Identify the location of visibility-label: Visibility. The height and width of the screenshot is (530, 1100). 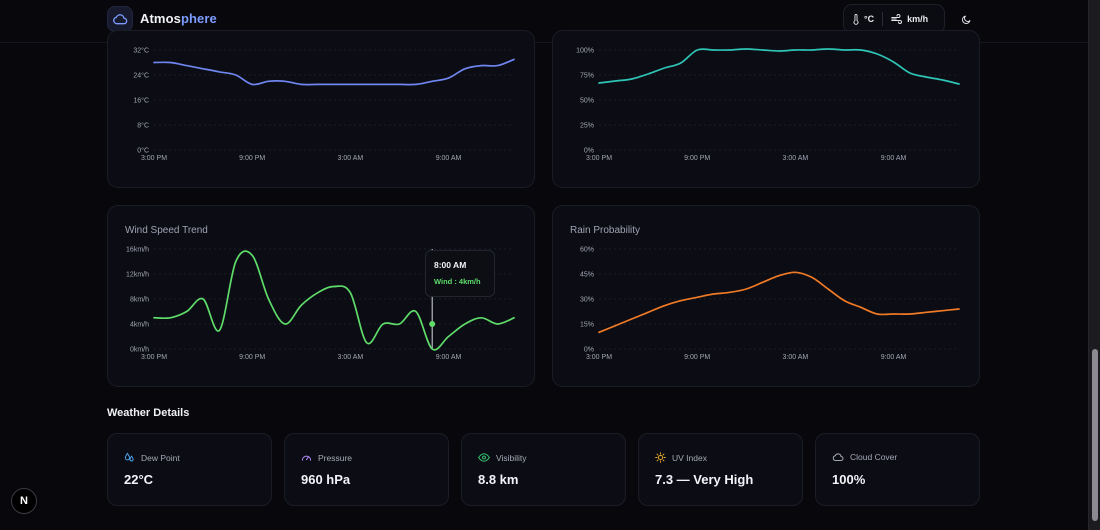
(511, 457).